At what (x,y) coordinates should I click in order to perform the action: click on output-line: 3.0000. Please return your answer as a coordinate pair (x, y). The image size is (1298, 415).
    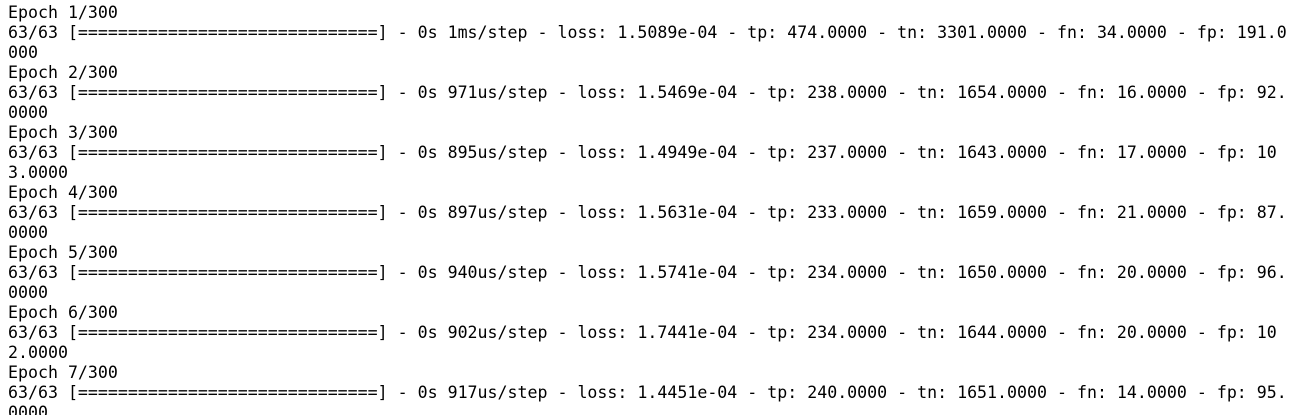
    Looking at the image, I should click on (38, 172).